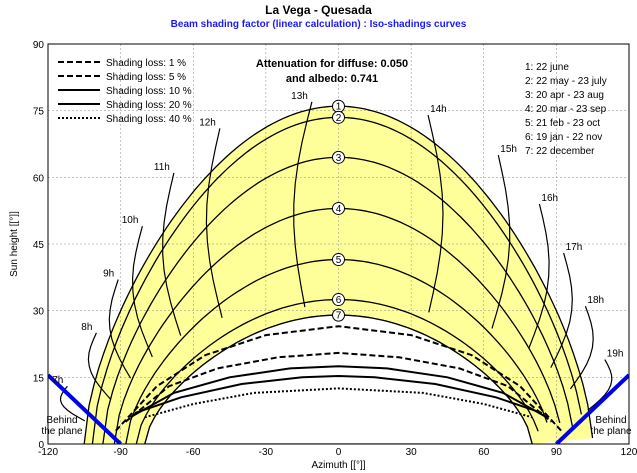  I want to click on hour-label: 16h, so click(549, 198).